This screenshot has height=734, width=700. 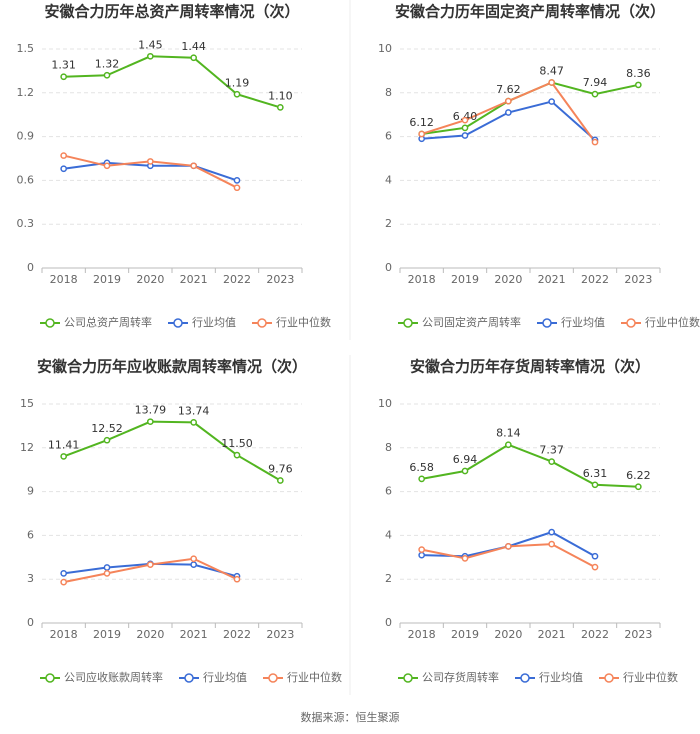 I want to click on chart-title: 安徽合力历年固定资产周转率情况（次）, so click(x=530, y=12).